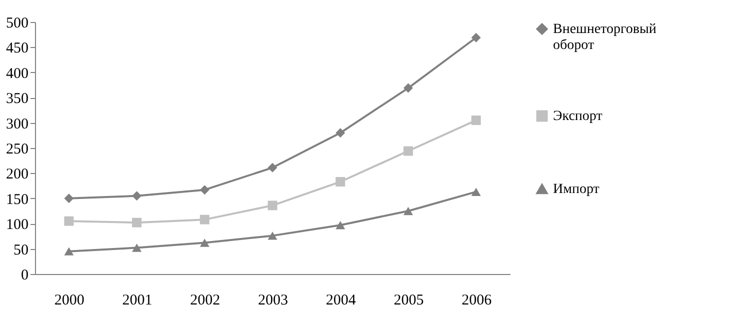  What do you see at coordinates (605, 37) in the screenshot?
I see `legend-label: Внешнеторговый оборот` at bounding box center [605, 37].